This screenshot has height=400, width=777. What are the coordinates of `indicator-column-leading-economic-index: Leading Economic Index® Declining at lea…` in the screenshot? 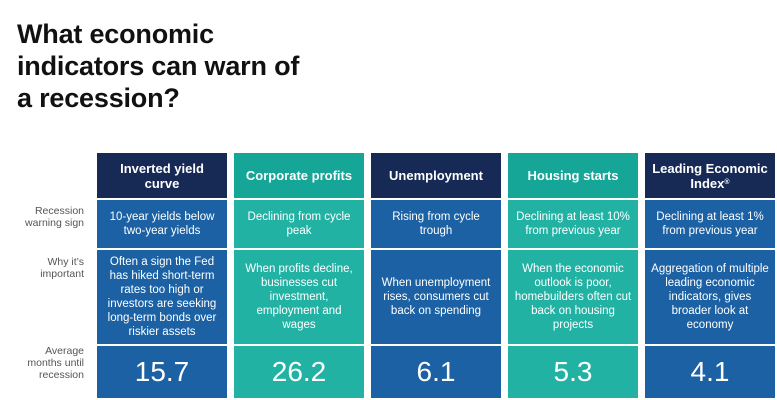 It's located at (710, 275).